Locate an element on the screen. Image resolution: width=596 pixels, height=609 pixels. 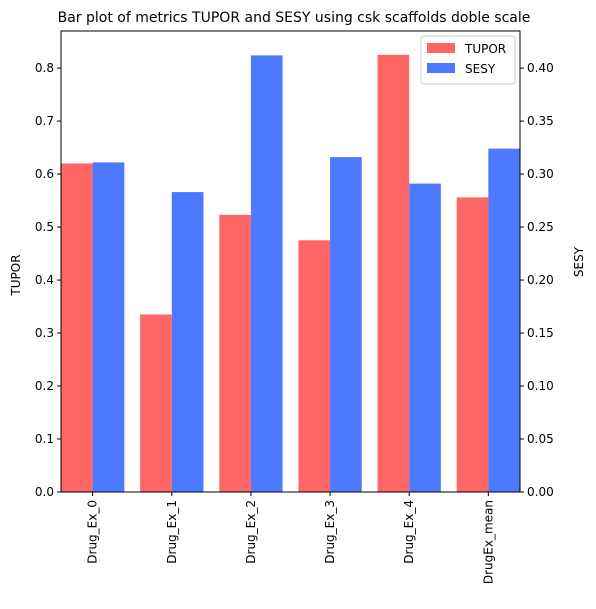
legend: TUPOR SESY is located at coordinates (468, 60).